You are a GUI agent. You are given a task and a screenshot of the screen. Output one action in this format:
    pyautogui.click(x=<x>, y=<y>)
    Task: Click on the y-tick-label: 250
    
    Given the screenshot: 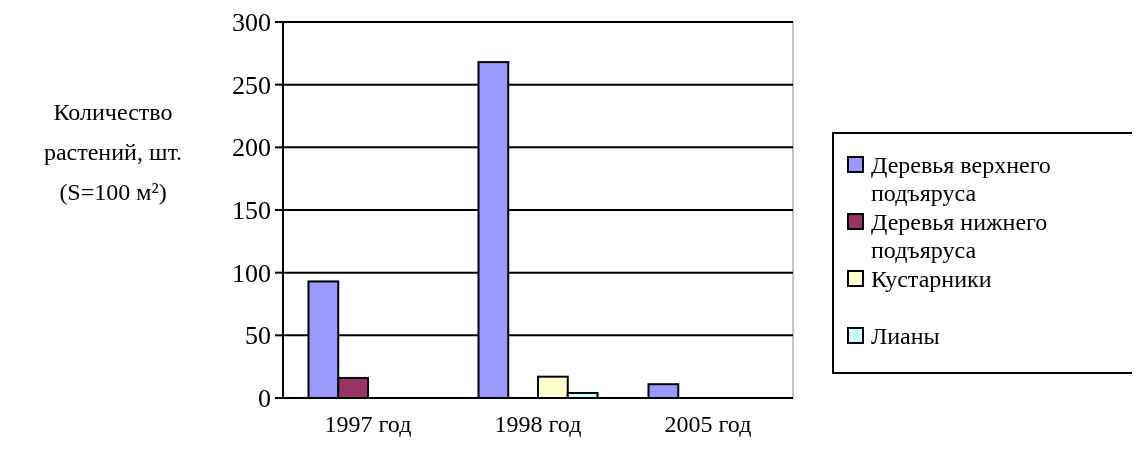 What is the action you would take?
    pyautogui.click(x=251, y=85)
    